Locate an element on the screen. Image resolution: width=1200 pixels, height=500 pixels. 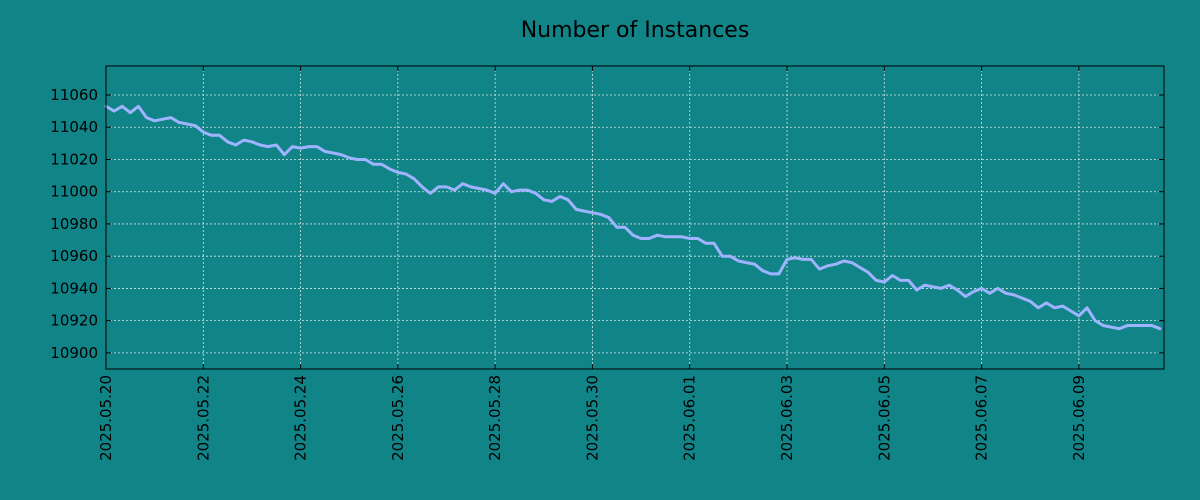
x-tick-label: 2025.06.05 is located at coordinates (884, 418).